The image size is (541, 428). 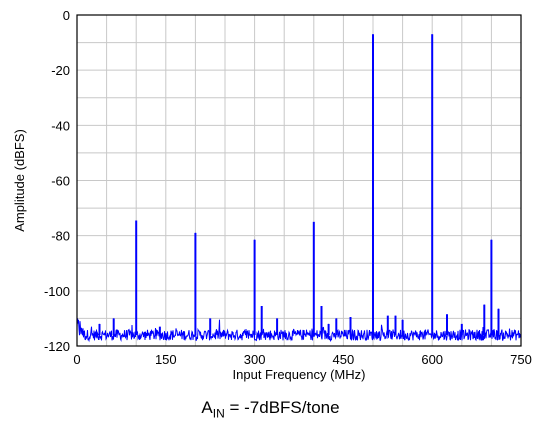 What do you see at coordinates (521, 359) in the screenshot?
I see `x-tick-label: 750` at bounding box center [521, 359].